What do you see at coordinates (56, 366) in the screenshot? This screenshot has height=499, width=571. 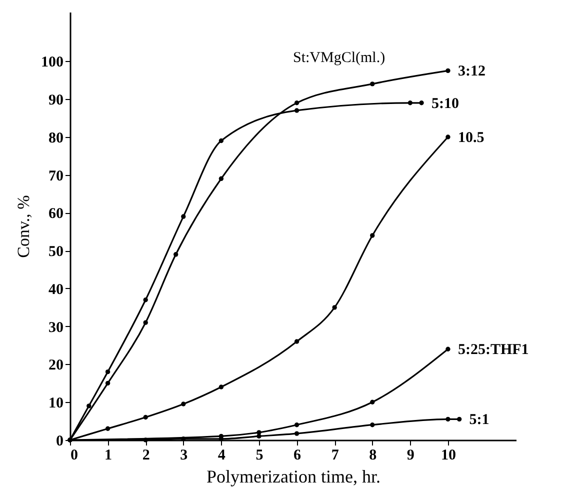 I see `y-tick-label: 20` at bounding box center [56, 366].